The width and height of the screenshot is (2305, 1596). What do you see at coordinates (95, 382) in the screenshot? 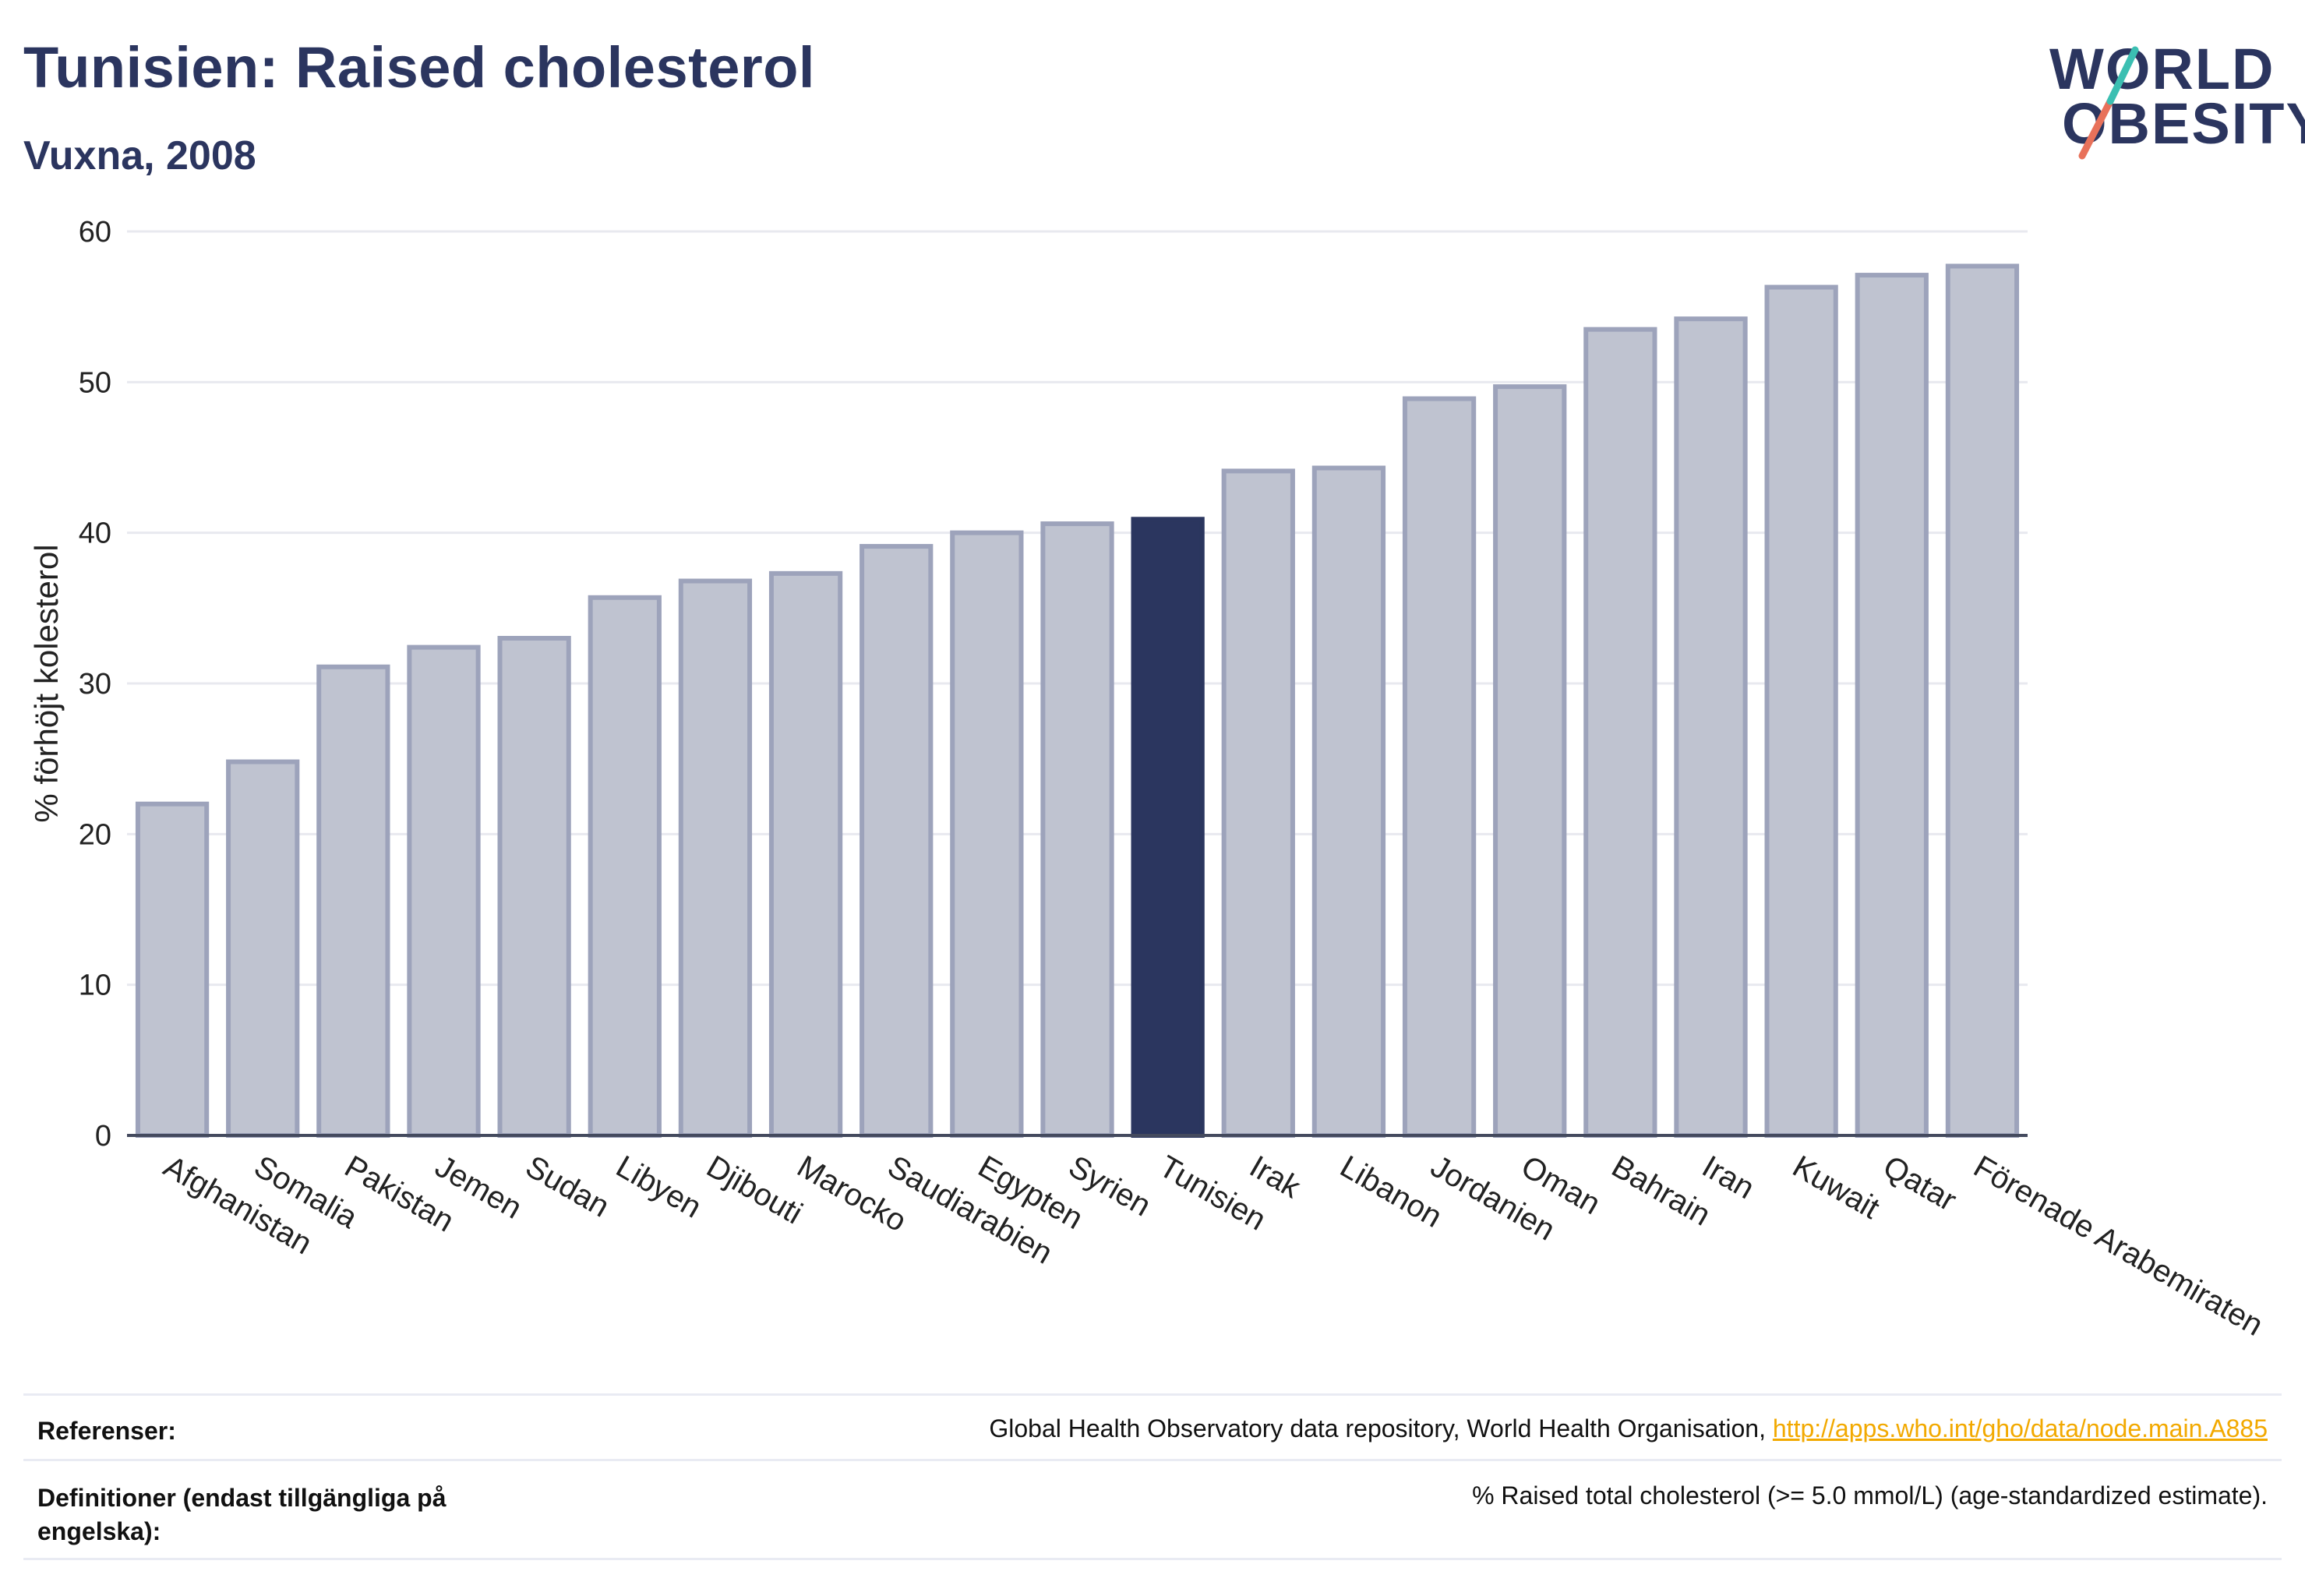
I see `y-tick-label: 50` at bounding box center [95, 382].